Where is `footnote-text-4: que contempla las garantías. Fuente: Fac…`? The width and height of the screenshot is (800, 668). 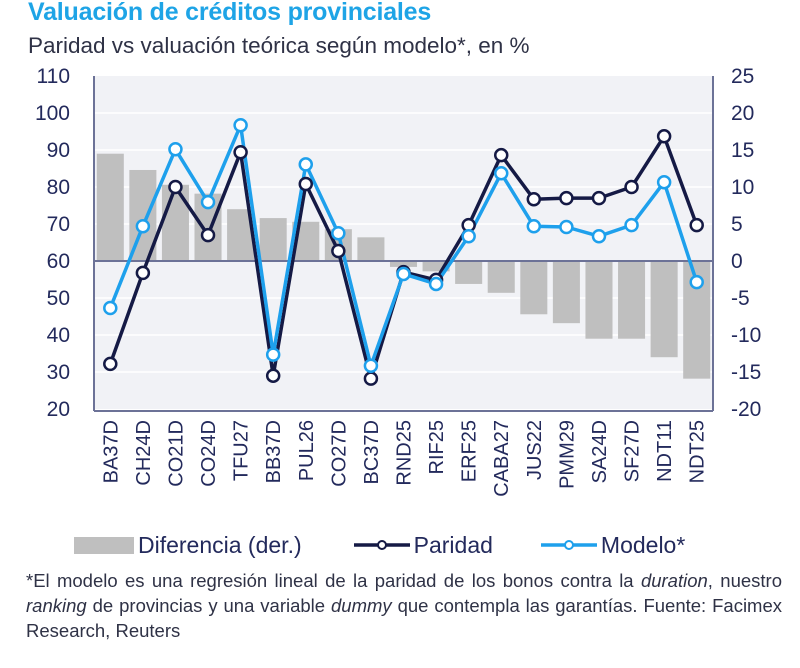 footnote-text-4: que contempla las garantías. Fuente: Fac… is located at coordinates (404, 618).